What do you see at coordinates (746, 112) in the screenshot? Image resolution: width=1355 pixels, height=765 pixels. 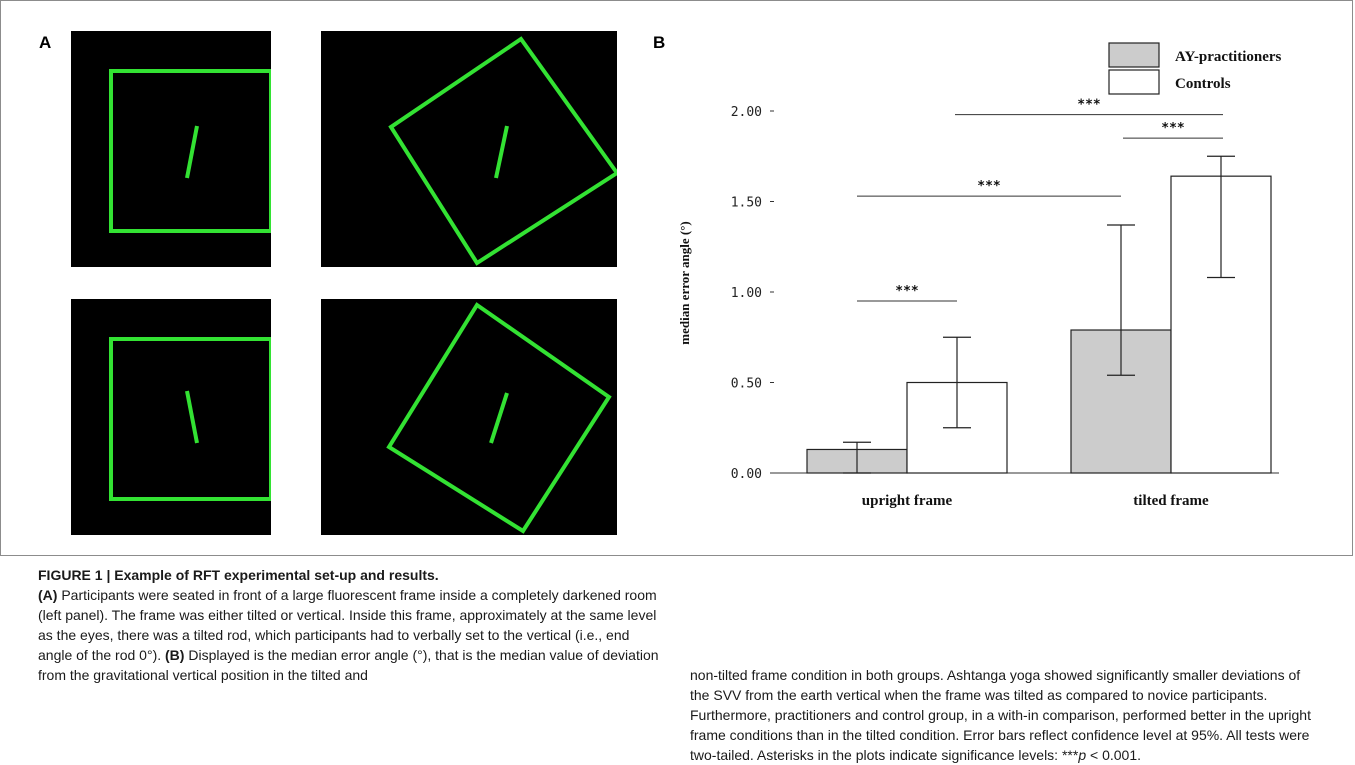 I see `y-tick-label: 2.00` at bounding box center [746, 112].